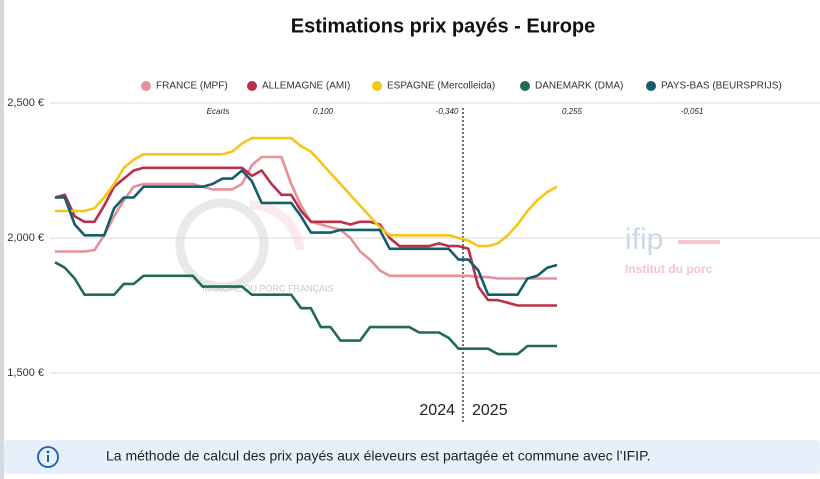  Describe the element at coordinates (441, 86) in the screenshot. I see `legend-label: ESPAGNE (Mercolleida)` at that location.